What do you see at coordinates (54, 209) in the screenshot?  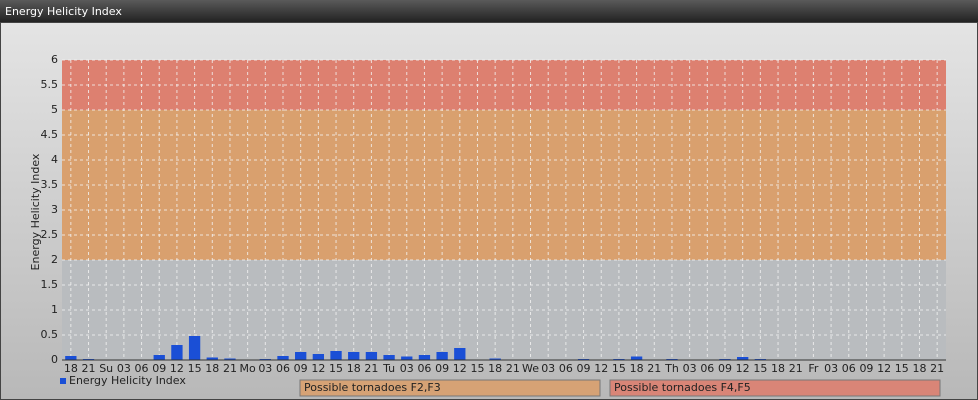 I see `y-tick-label: 3` at bounding box center [54, 209].